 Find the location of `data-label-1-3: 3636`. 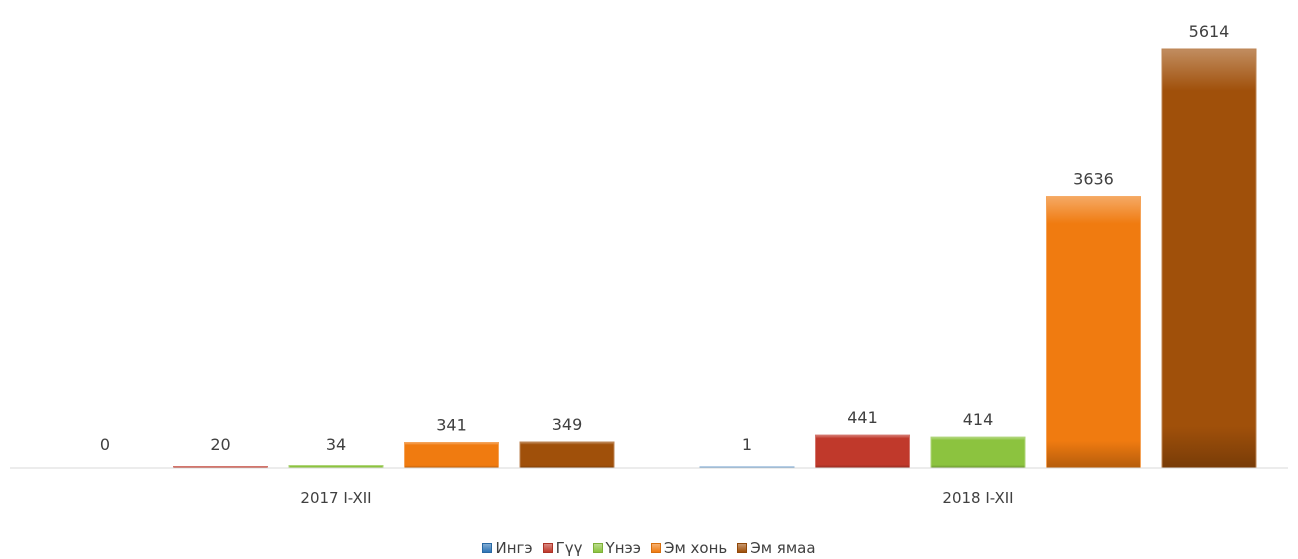

data-label-1-3: 3636 is located at coordinates (1093, 179).